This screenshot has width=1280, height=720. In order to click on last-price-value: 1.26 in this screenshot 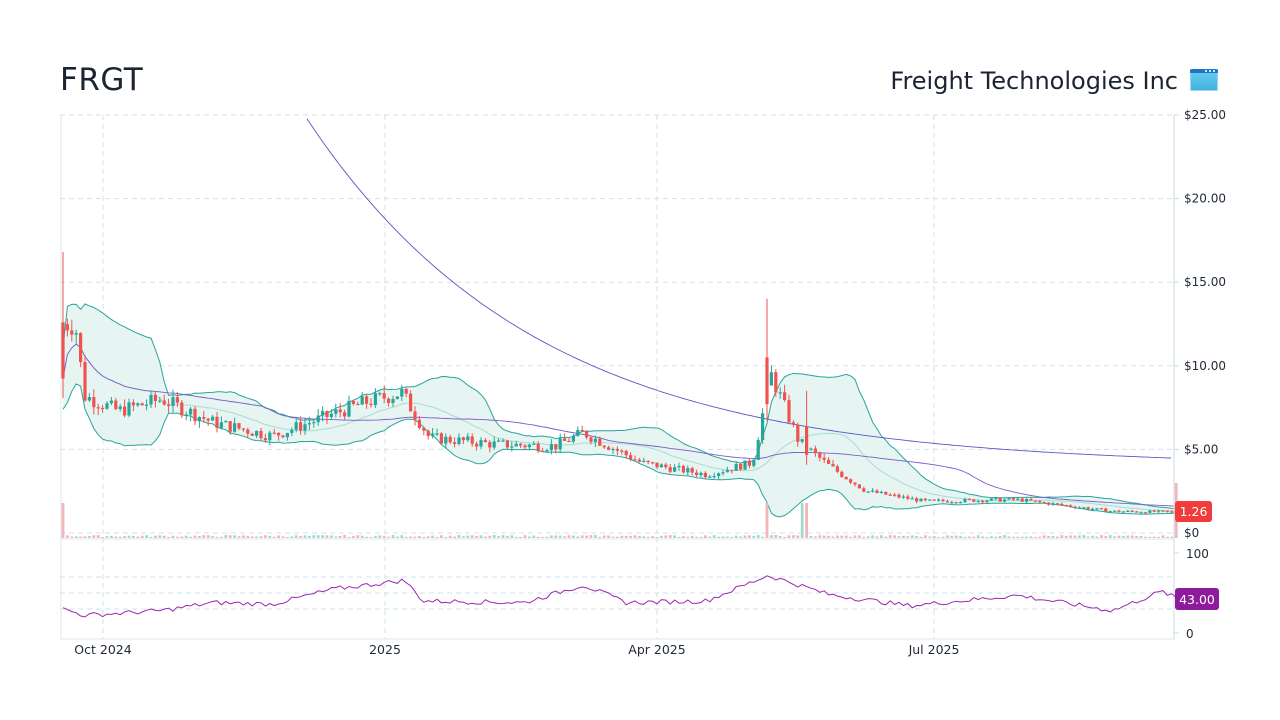, I will do `click(1194, 511)`.